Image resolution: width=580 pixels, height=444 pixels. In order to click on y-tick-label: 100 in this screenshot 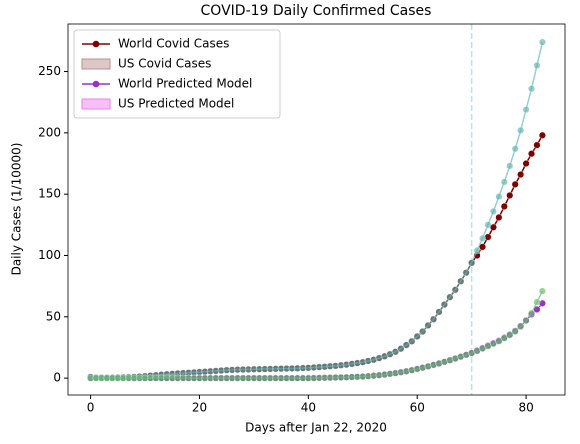, I will do `click(49, 255)`.